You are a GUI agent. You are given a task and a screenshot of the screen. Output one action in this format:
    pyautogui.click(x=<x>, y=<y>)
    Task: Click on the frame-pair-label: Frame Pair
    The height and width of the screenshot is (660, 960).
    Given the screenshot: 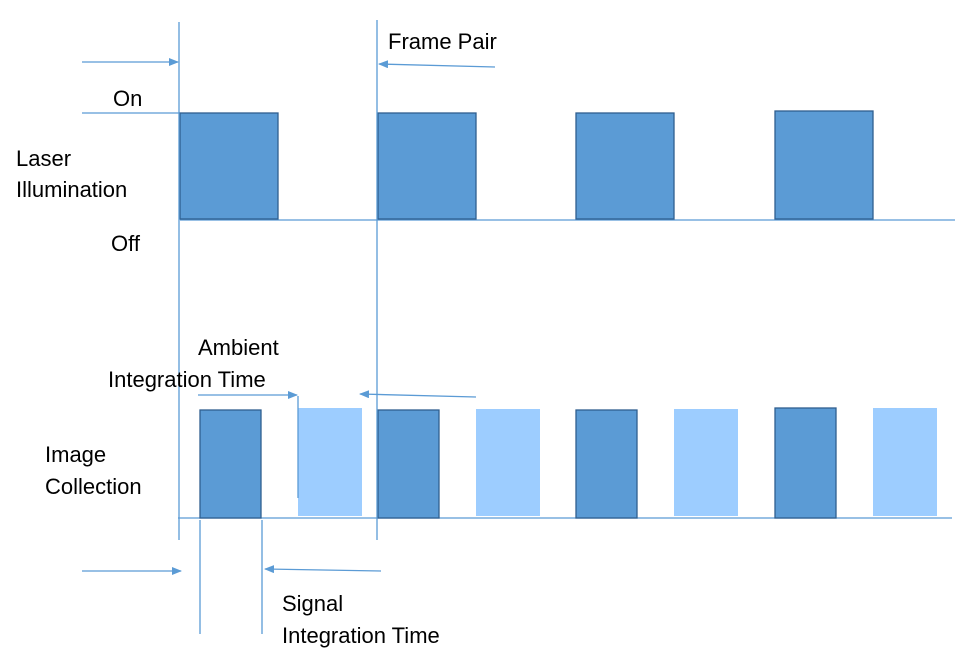 What is the action you would take?
    pyautogui.click(x=442, y=41)
    